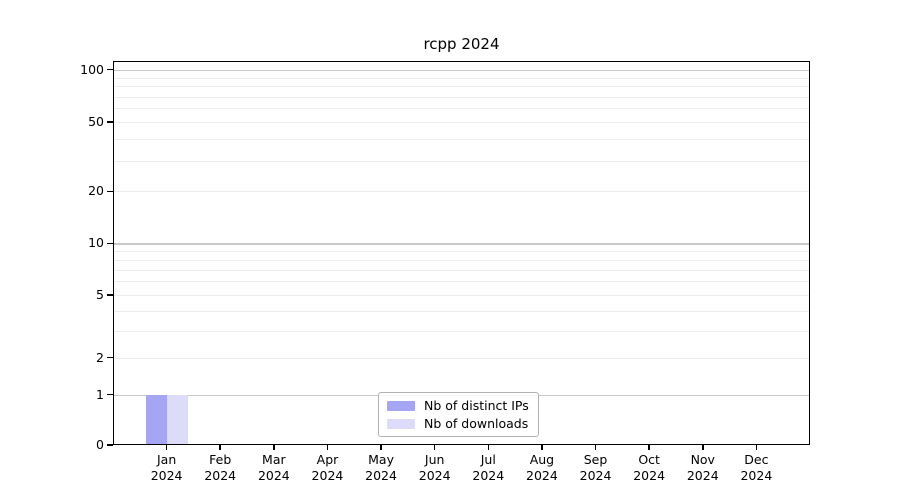 This screenshot has height=500, width=900. I want to click on x-tick-label: Sep 2024, so click(596, 468).